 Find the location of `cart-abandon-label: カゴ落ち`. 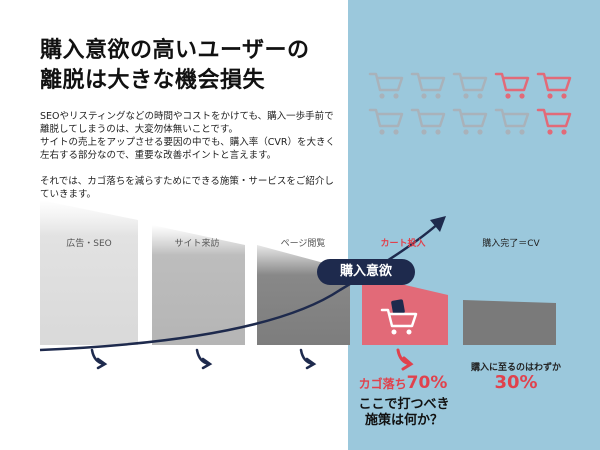

cart-abandon-label: カゴ落ち is located at coordinates (382, 384).